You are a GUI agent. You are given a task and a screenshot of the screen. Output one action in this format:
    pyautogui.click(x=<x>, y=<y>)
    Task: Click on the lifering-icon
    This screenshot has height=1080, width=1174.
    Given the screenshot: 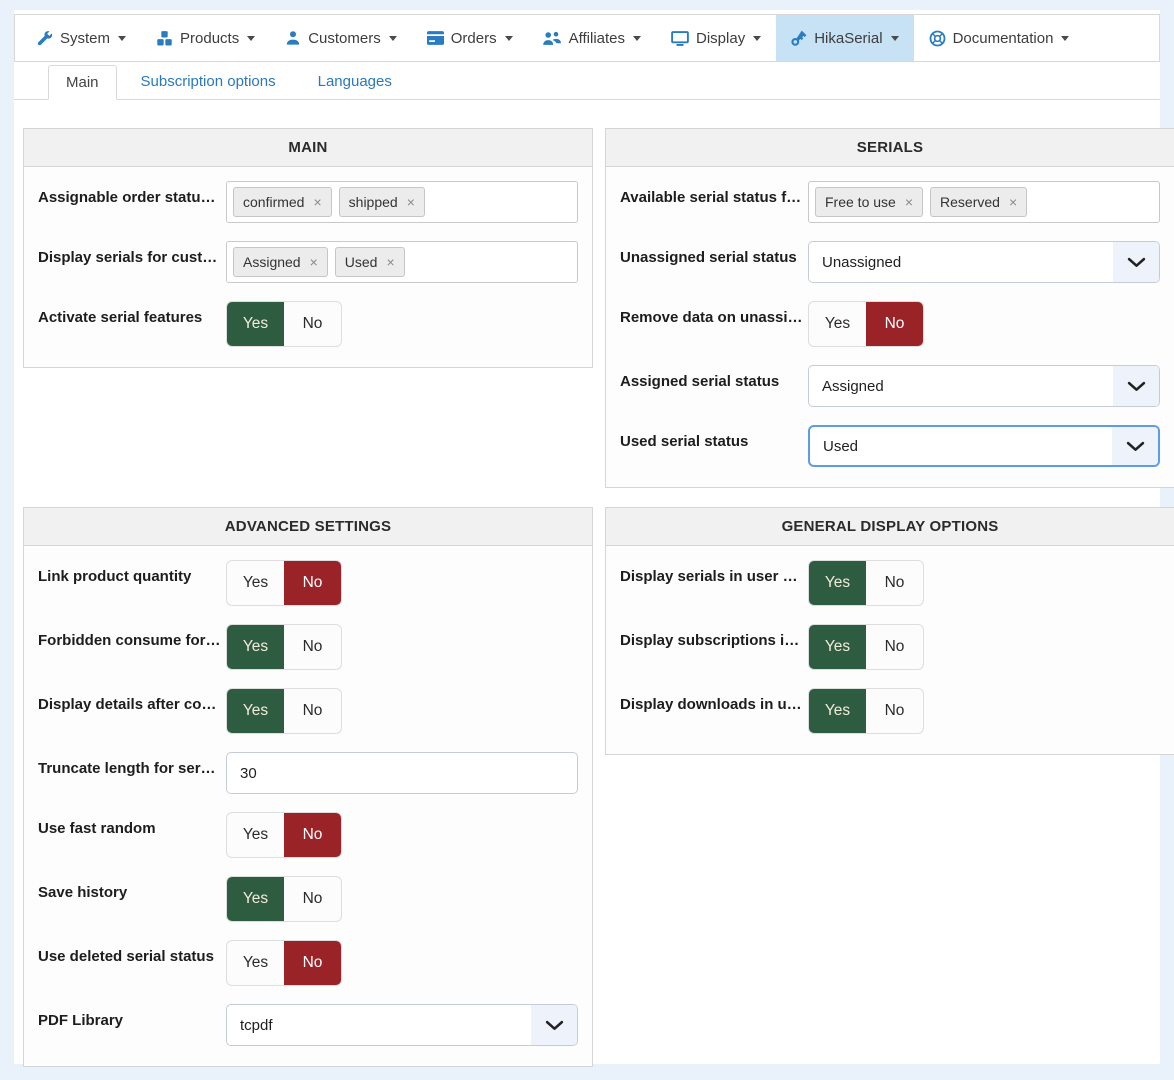 What is the action you would take?
    pyautogui.click(x=937, y=38)
    